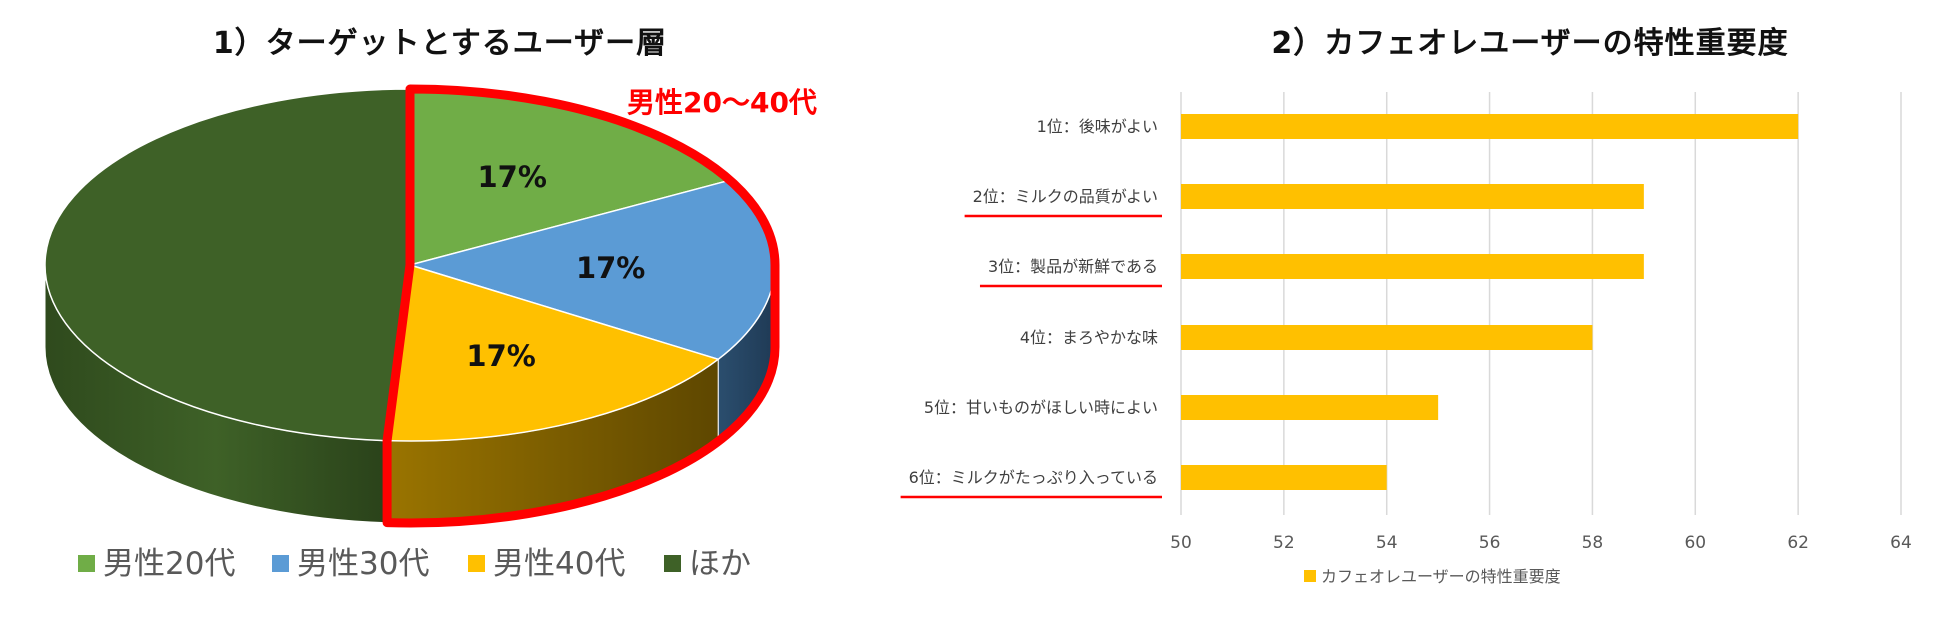 This screenshot has height=618, width=1950. I want to click on pie-chart-title: 1）ターゲットとするユーザー層, so click(440, 43).